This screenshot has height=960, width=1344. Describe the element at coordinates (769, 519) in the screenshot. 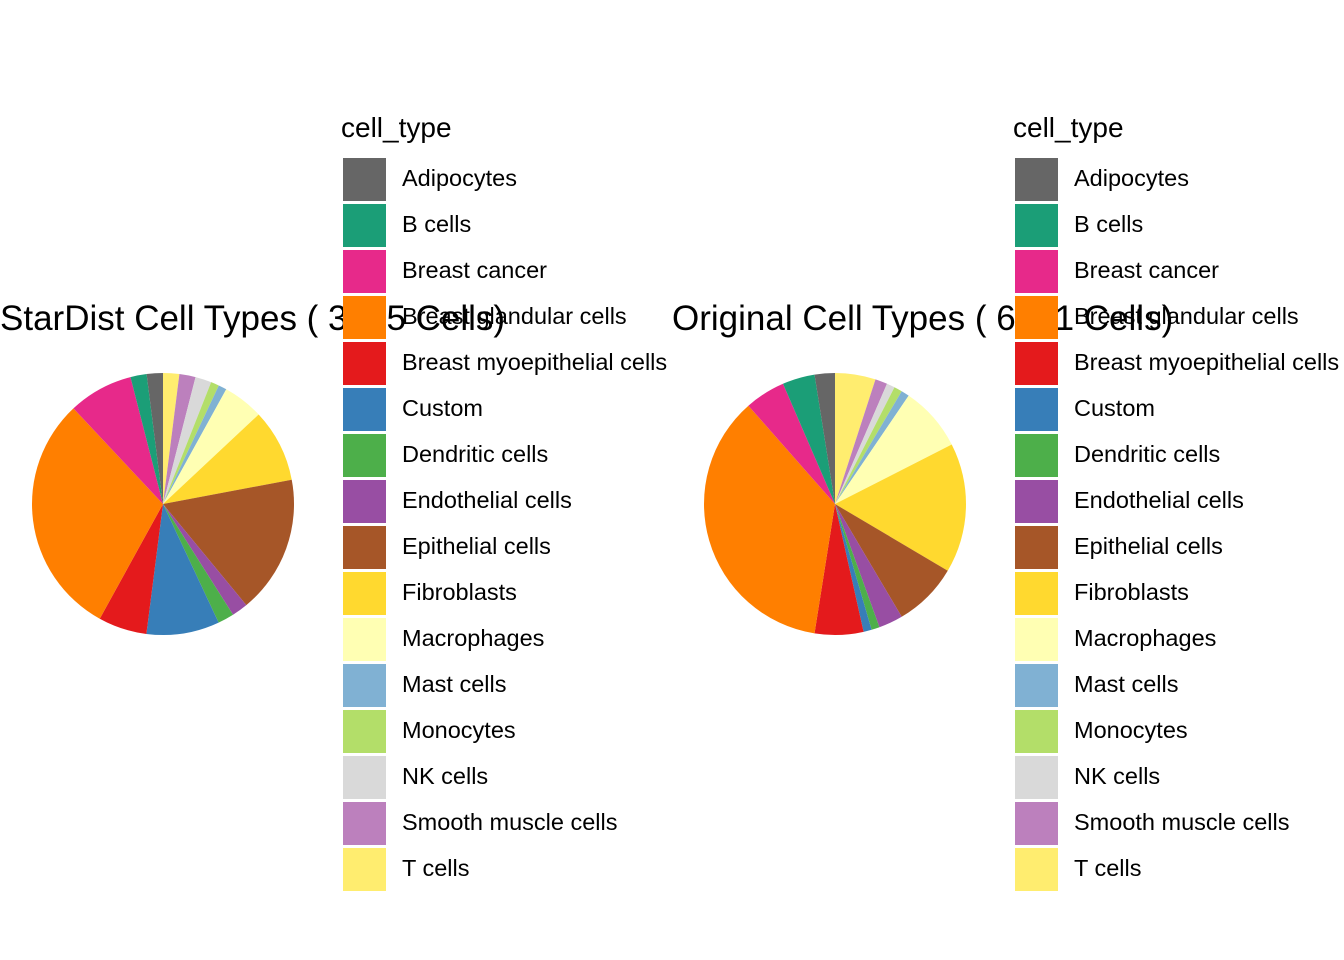

I see `original-slice-breast-glandular-cells` at that location.